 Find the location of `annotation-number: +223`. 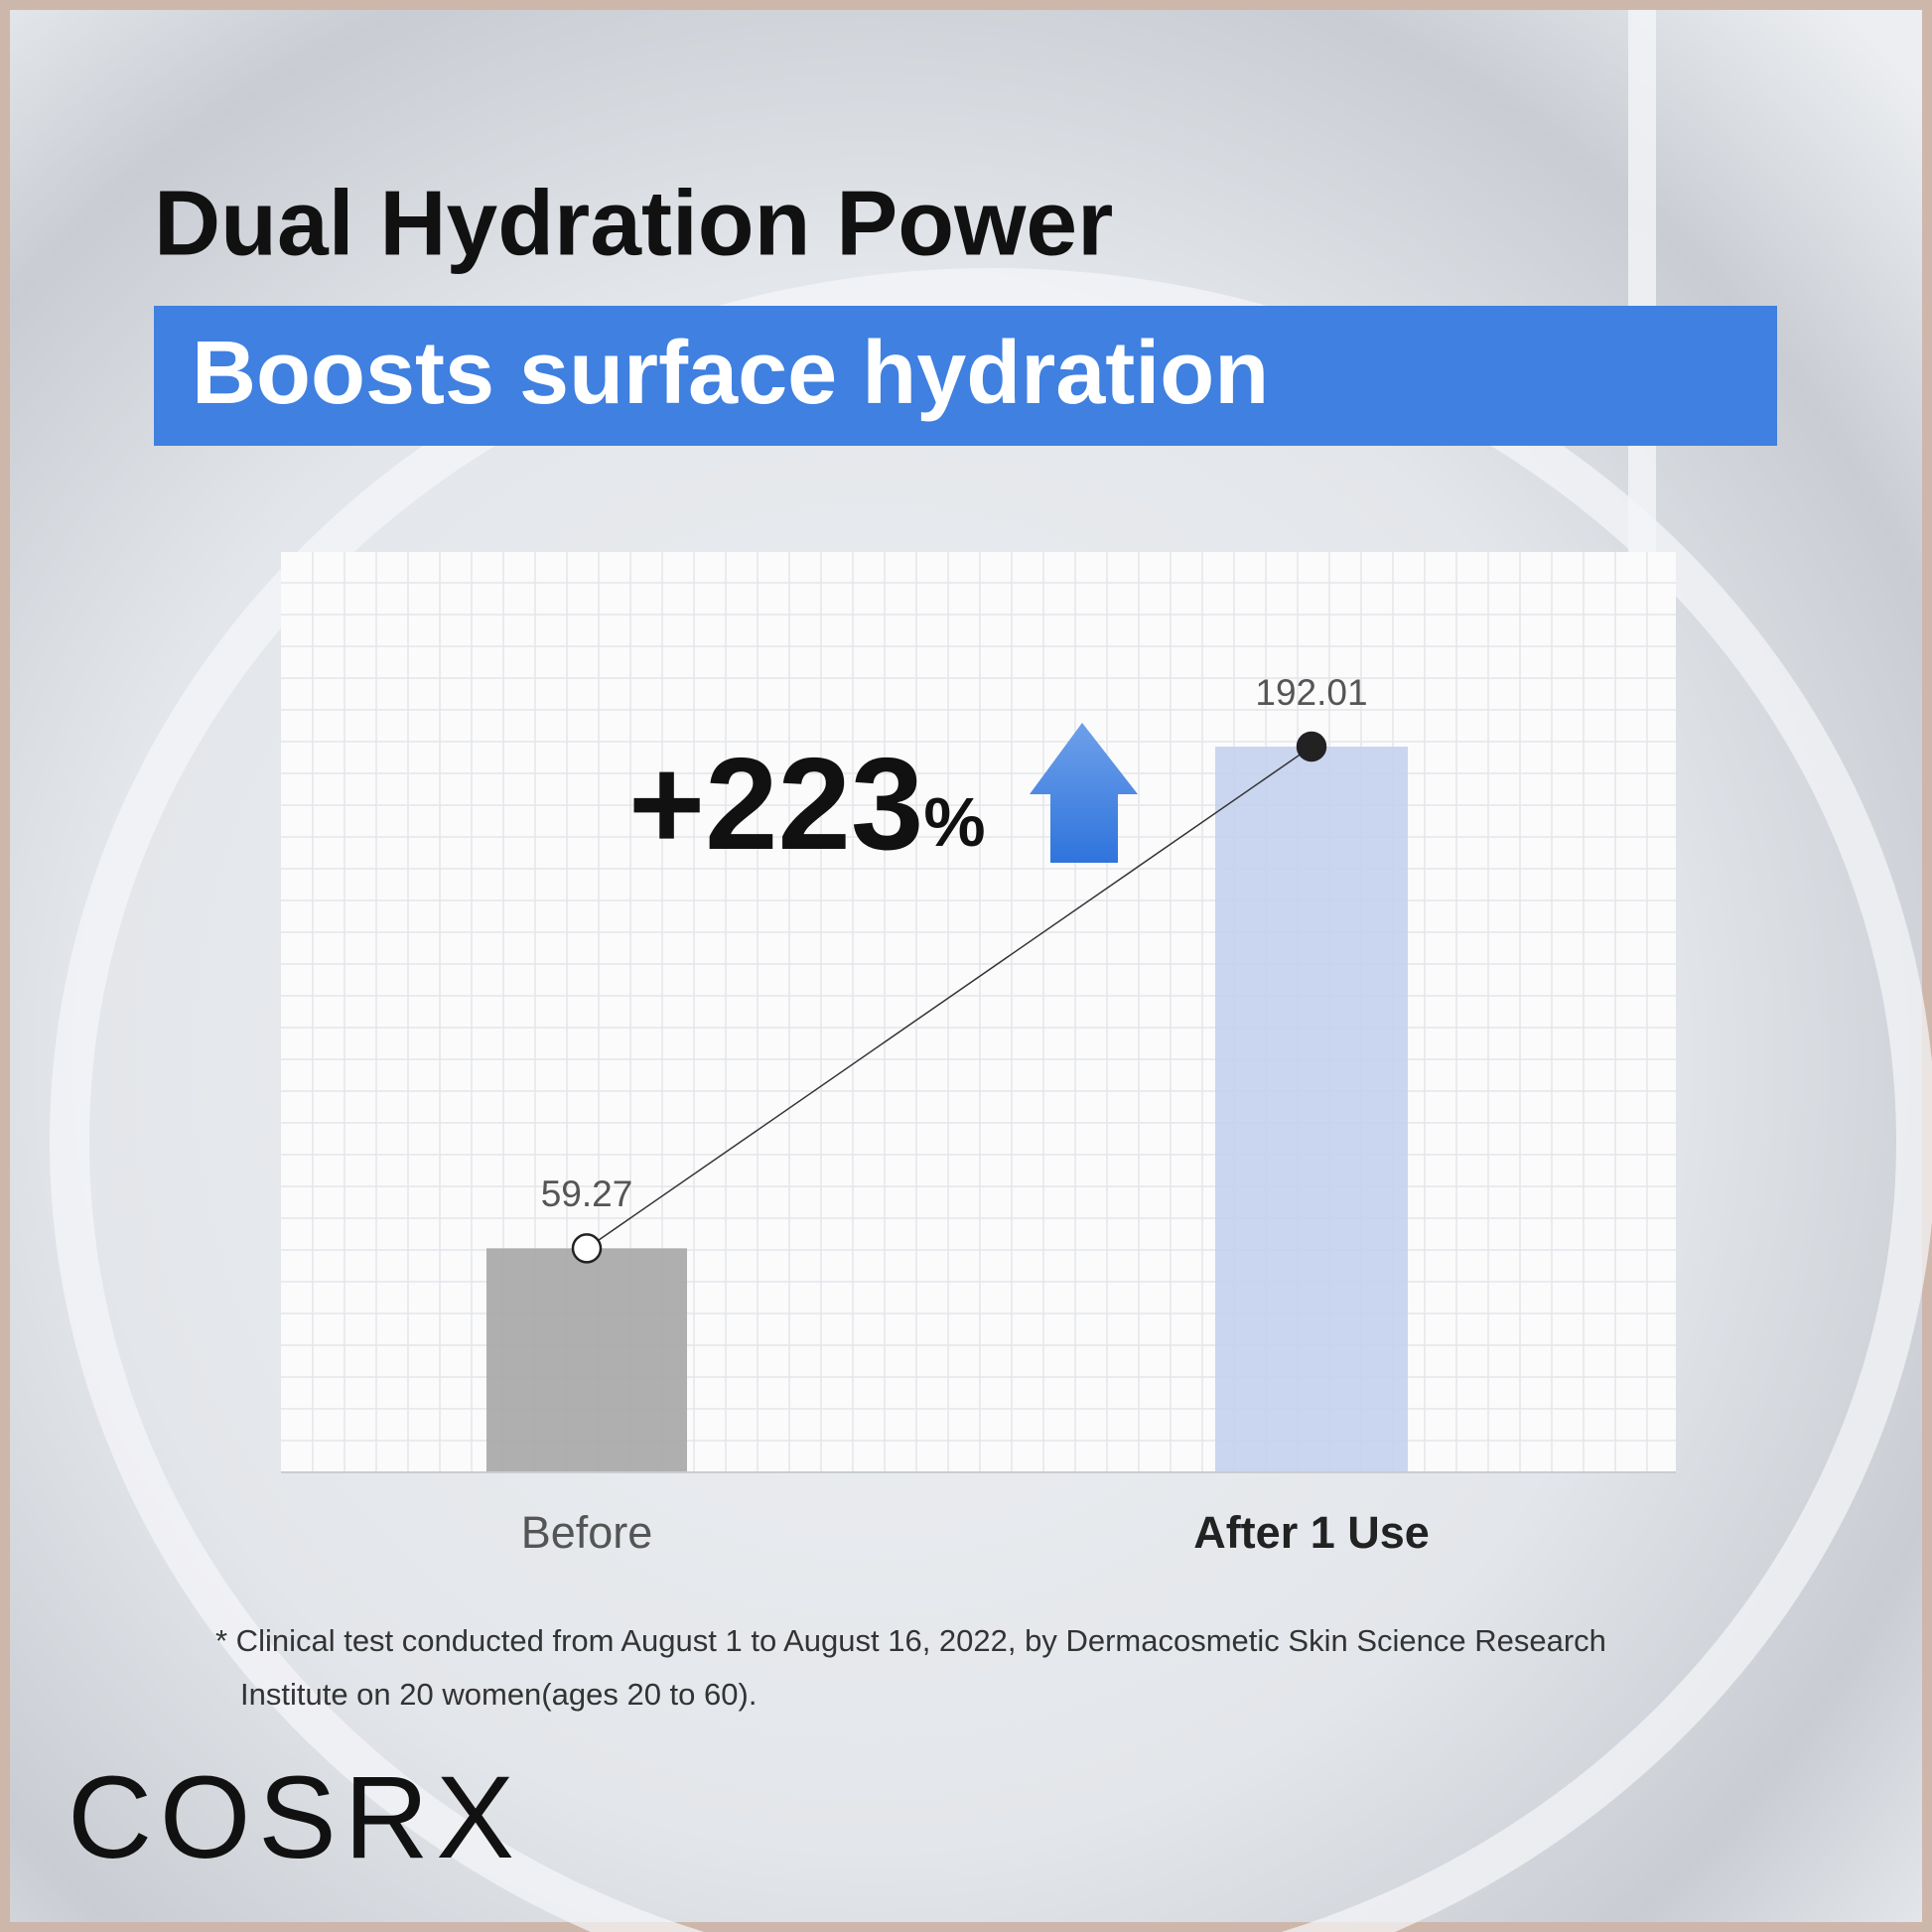

annotation-number: +223 is located at coordinates (776, 804).